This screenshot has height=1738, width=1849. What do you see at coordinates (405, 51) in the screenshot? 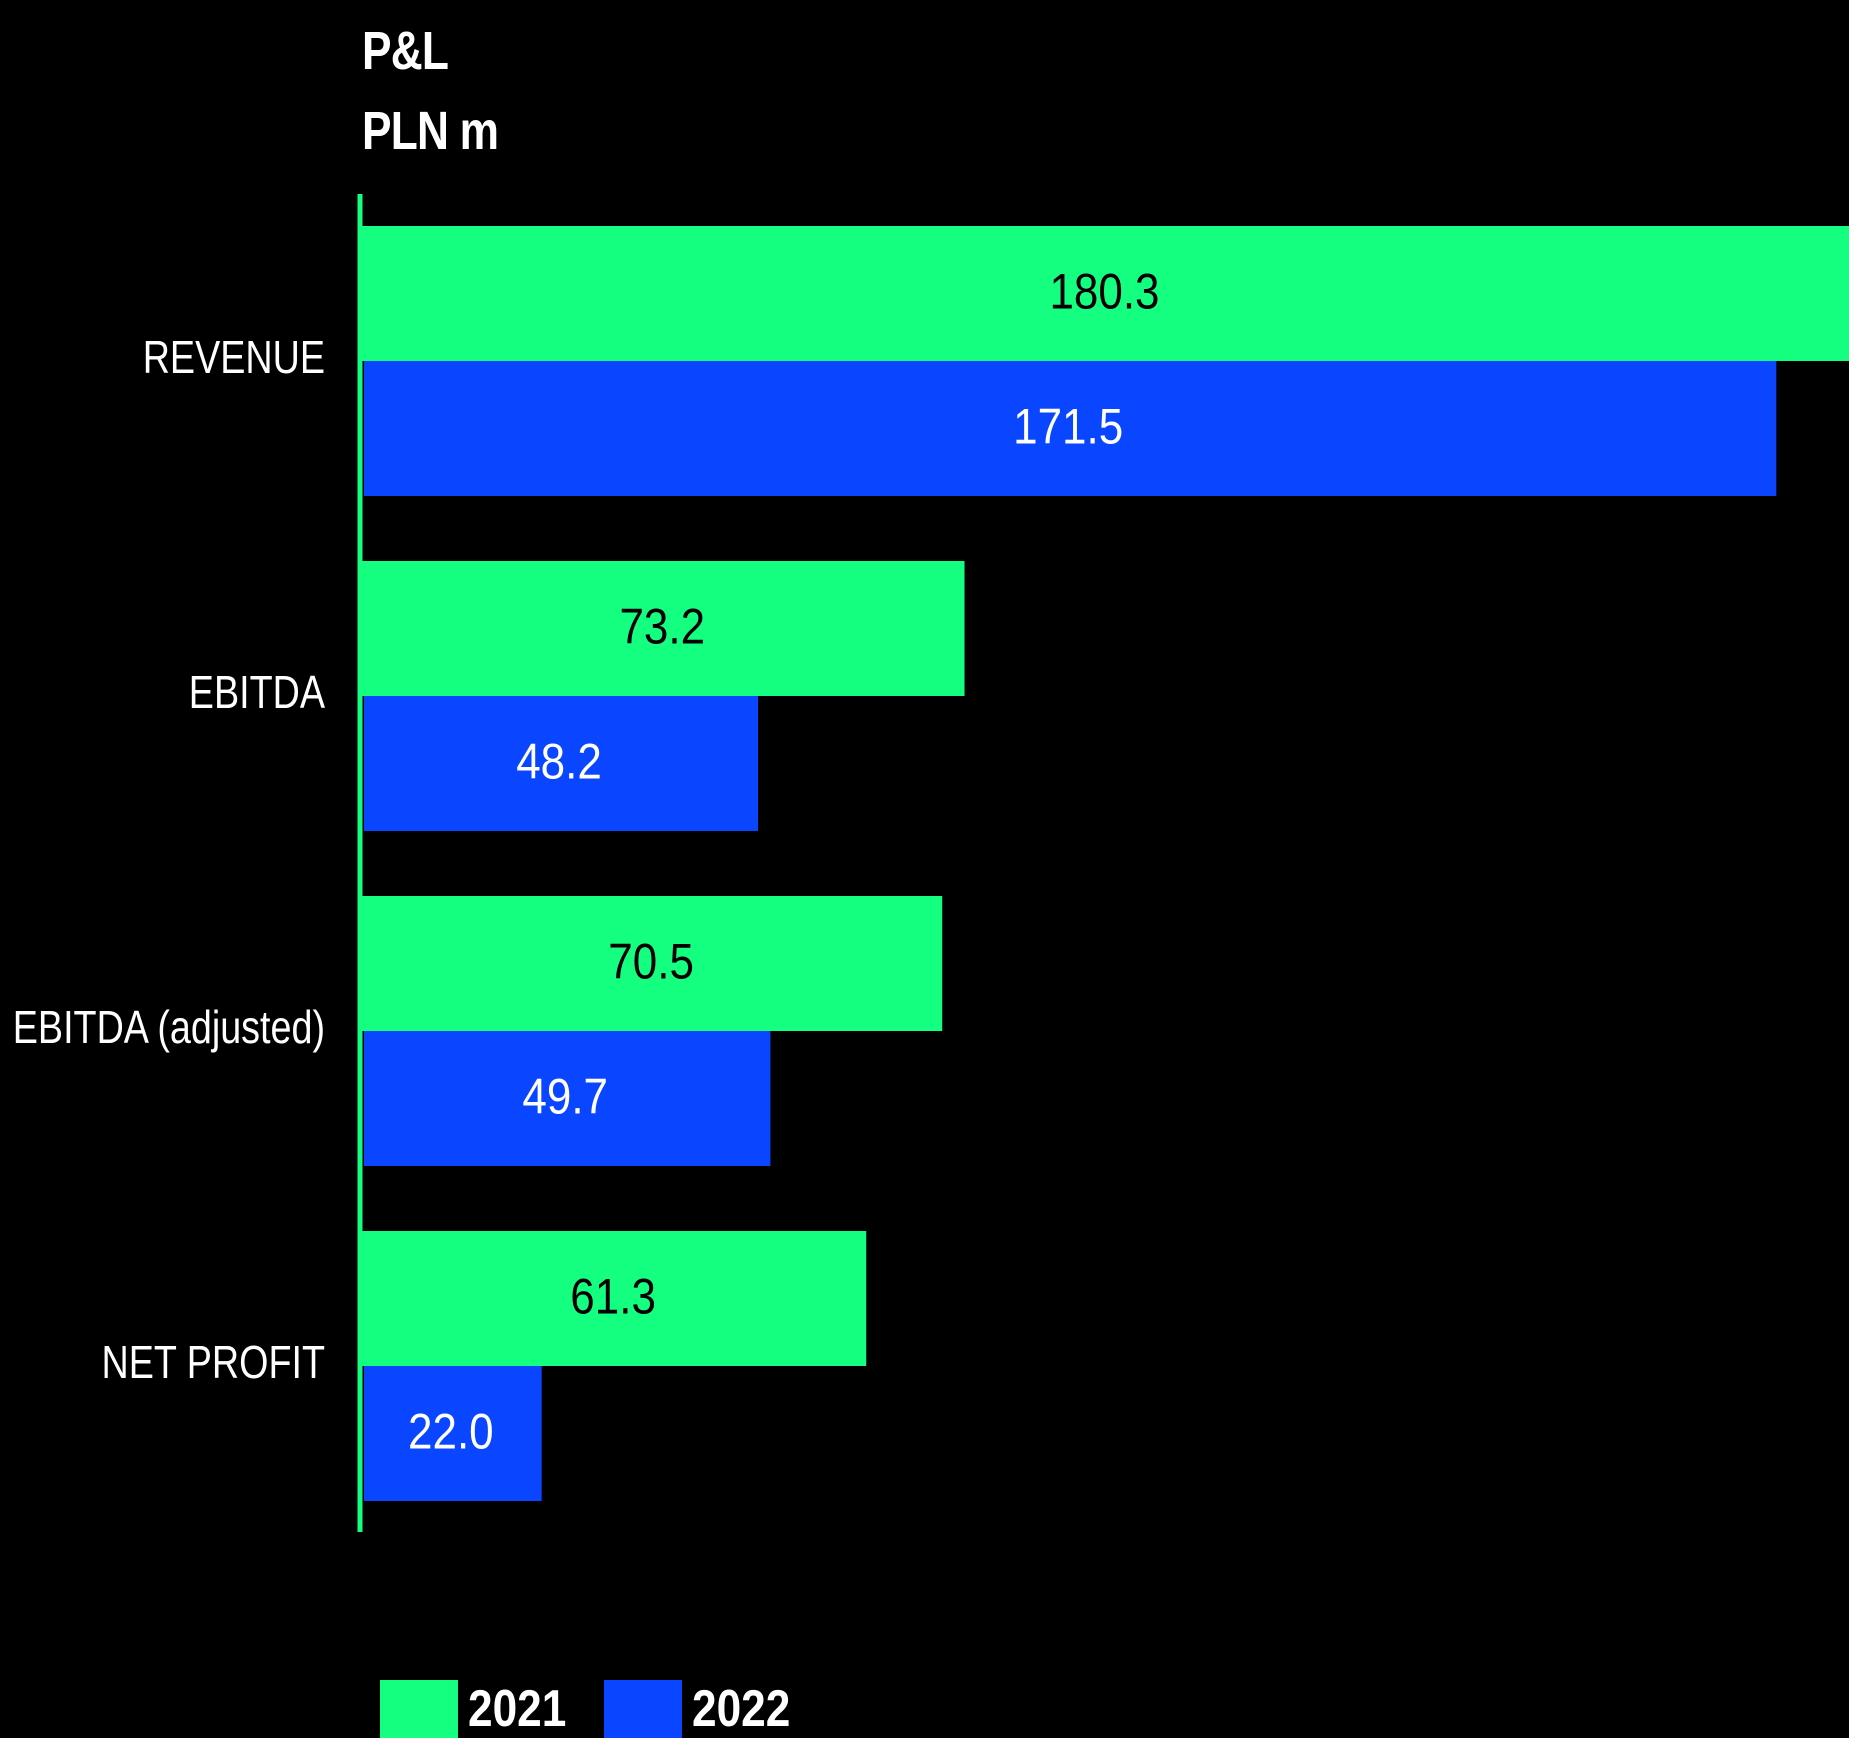
I see `chart-title: P&L` at bounding box center [405, 51].